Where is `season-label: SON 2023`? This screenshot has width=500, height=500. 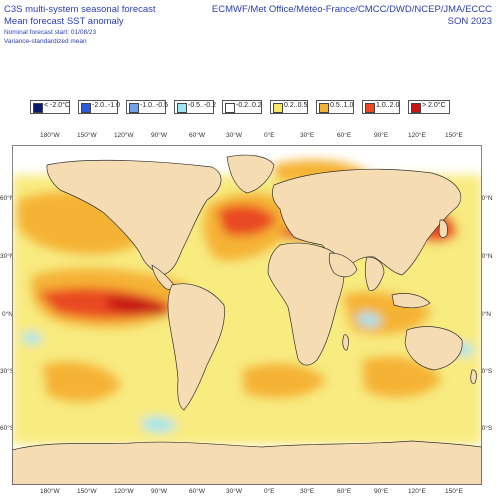
season-label: SON 2023 is located at coordinates (469, 21).